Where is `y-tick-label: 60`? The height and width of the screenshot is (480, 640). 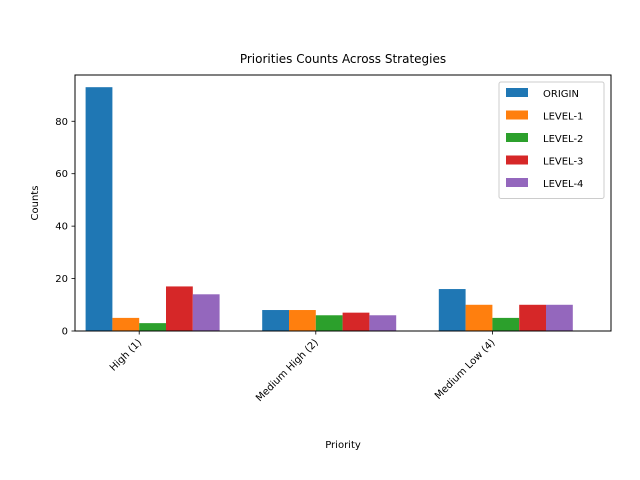 y-tick-label: 60 is located at coordinates (61, 174).